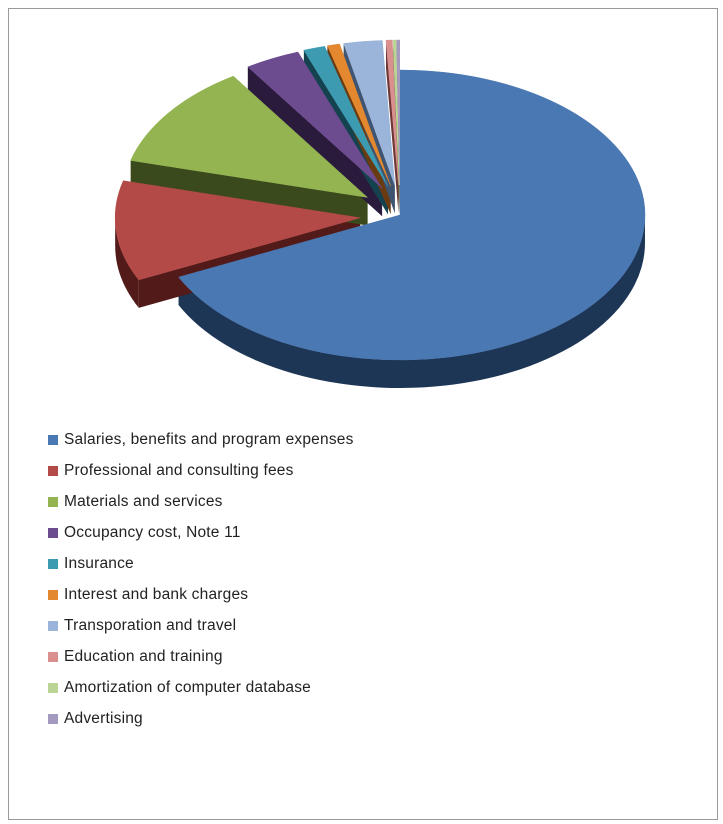 This screenshot has width=723, height=824. Describe the element at coordinates (258, 656) in the screenshot. I see `legend-entry: Education and training` at that location.